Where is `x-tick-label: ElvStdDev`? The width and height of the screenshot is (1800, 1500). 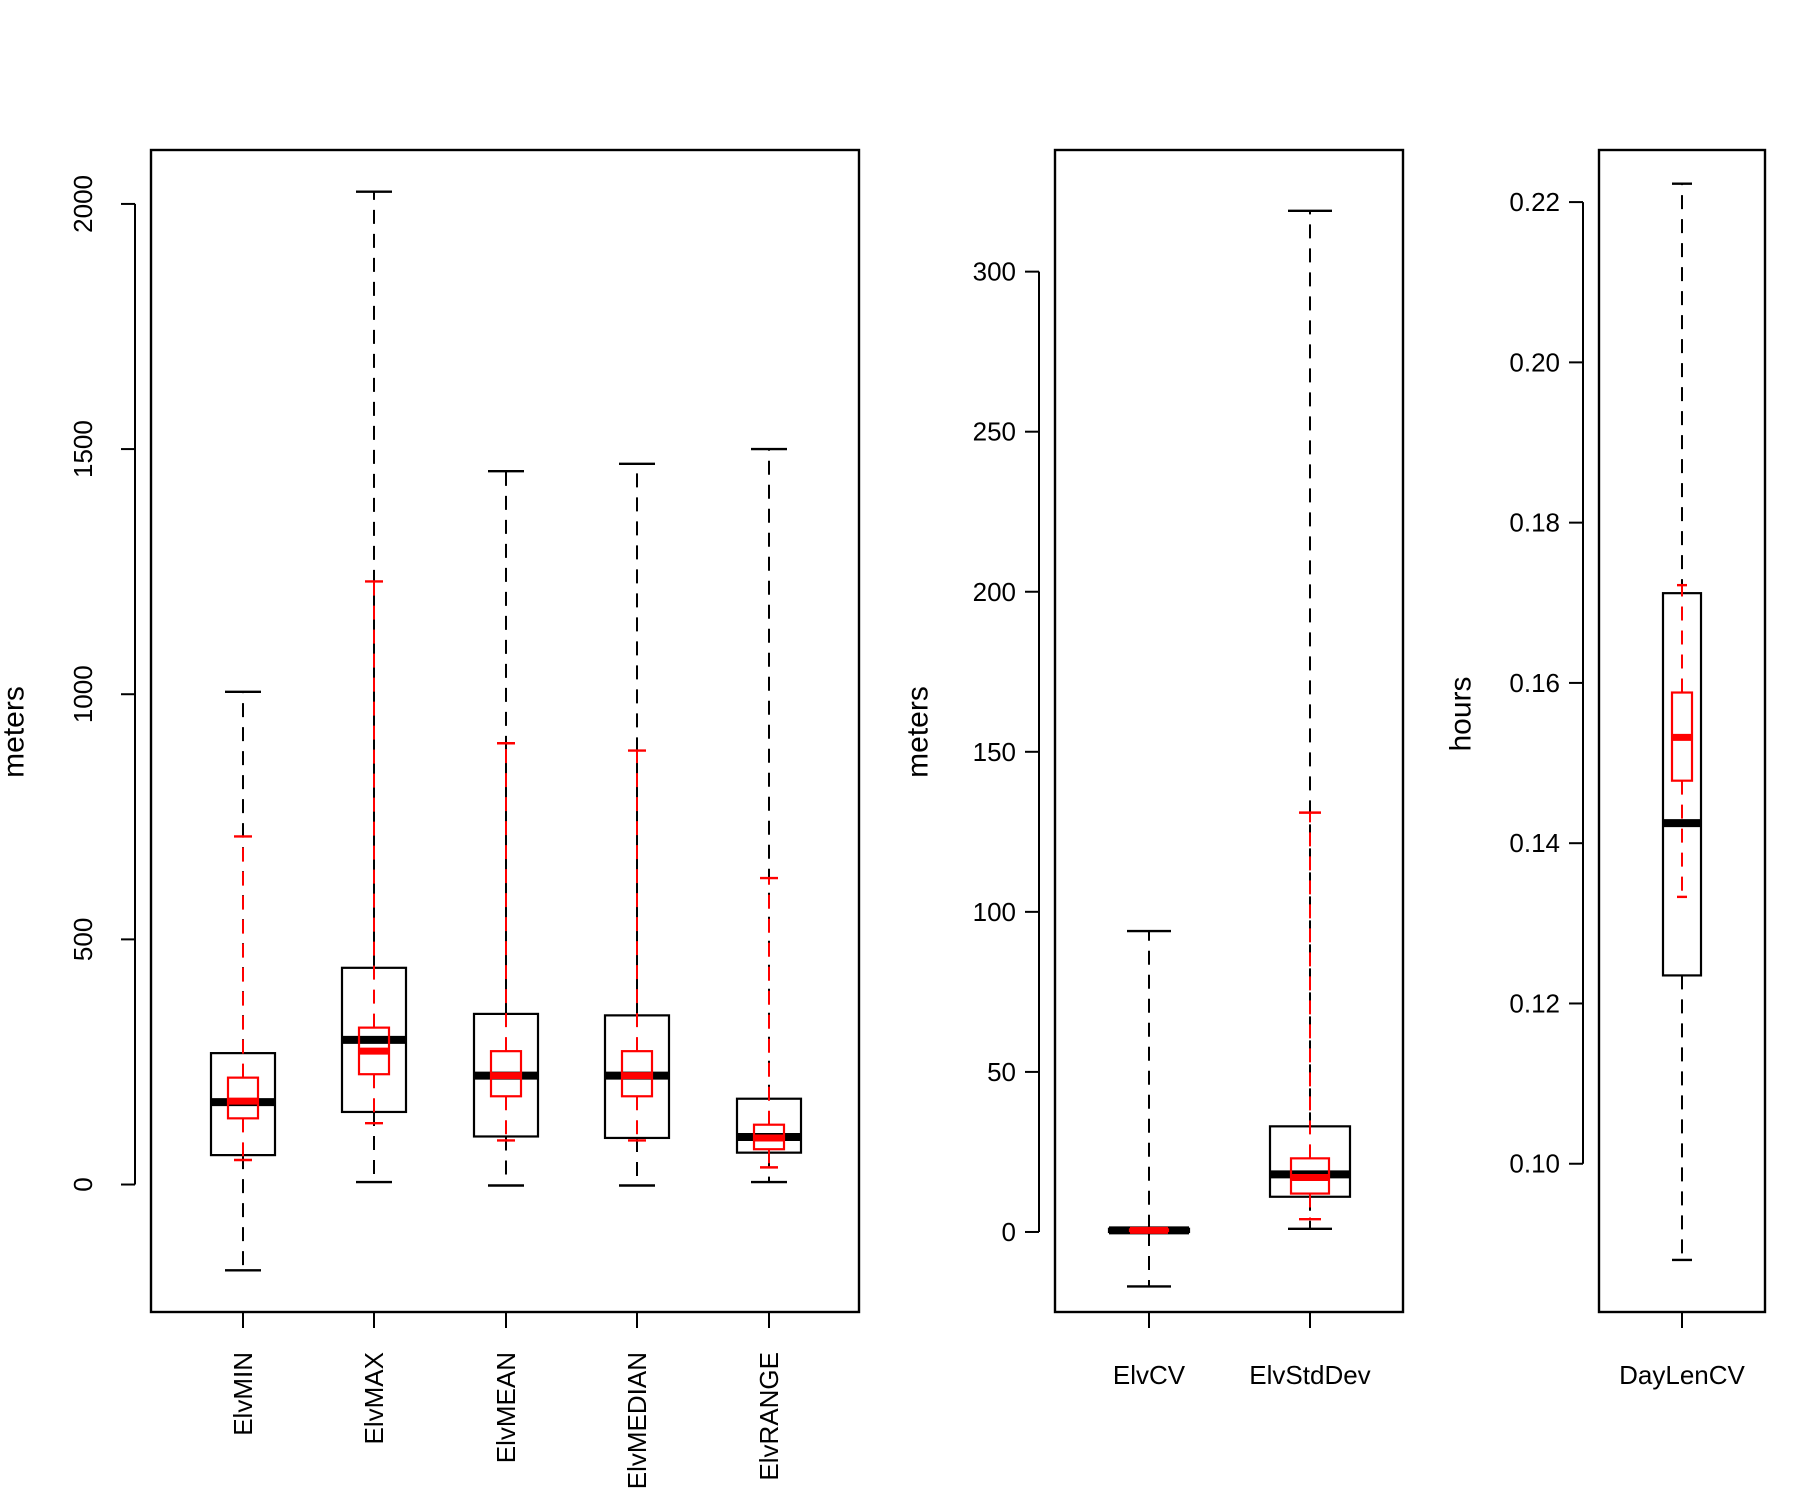 x-tick-label: ElvStdDev is located at coordinates (1309, 1375).